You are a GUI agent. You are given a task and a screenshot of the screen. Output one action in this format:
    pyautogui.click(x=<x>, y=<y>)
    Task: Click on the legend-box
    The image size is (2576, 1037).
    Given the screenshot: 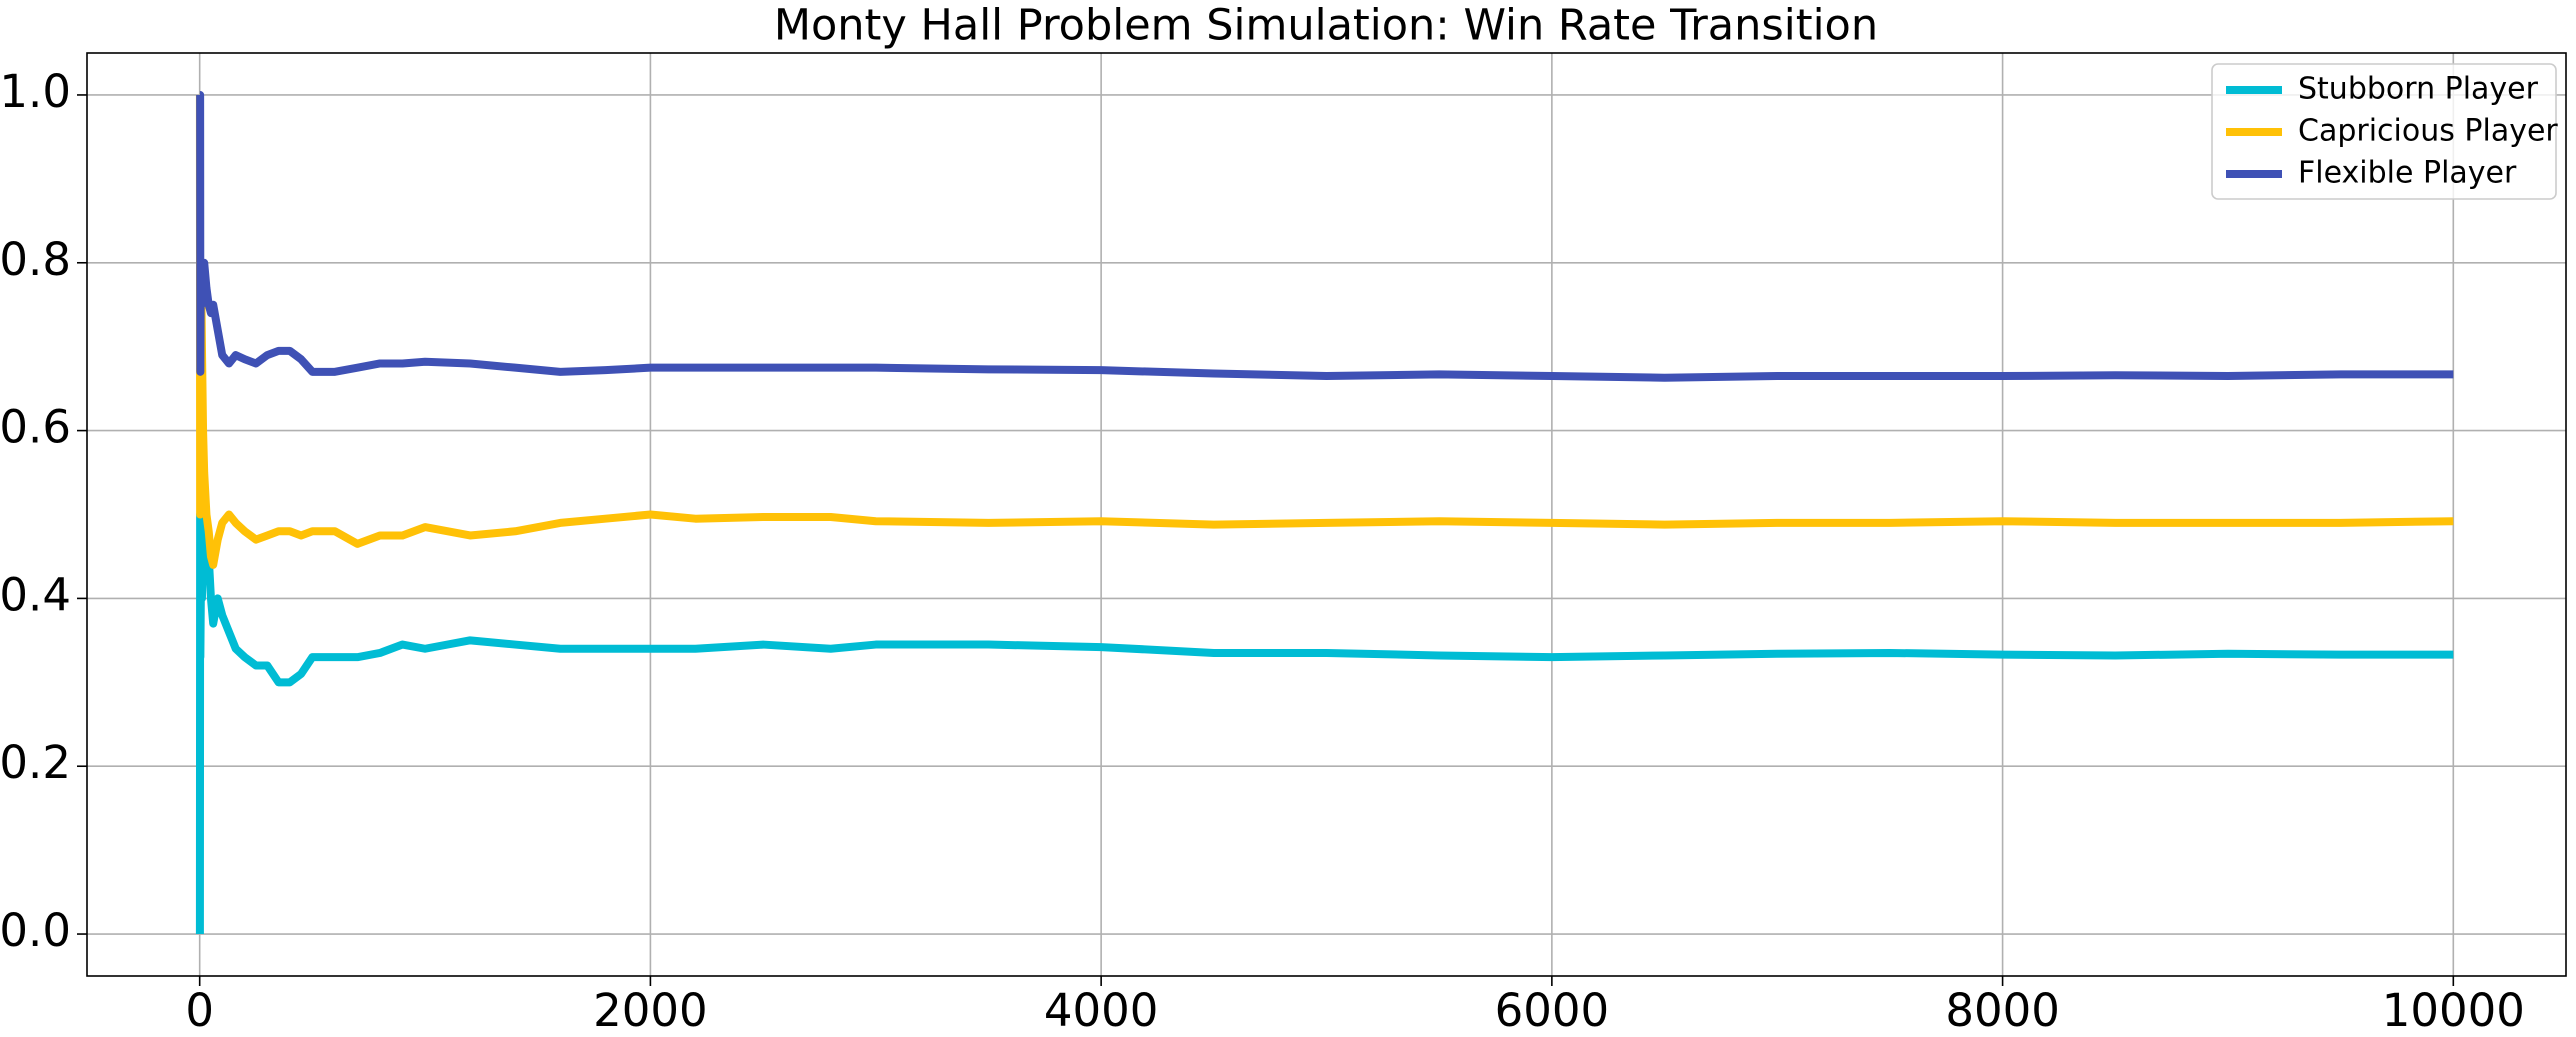 What is the action you would take?
    pyautogui.click(x=2384, y=131)
    